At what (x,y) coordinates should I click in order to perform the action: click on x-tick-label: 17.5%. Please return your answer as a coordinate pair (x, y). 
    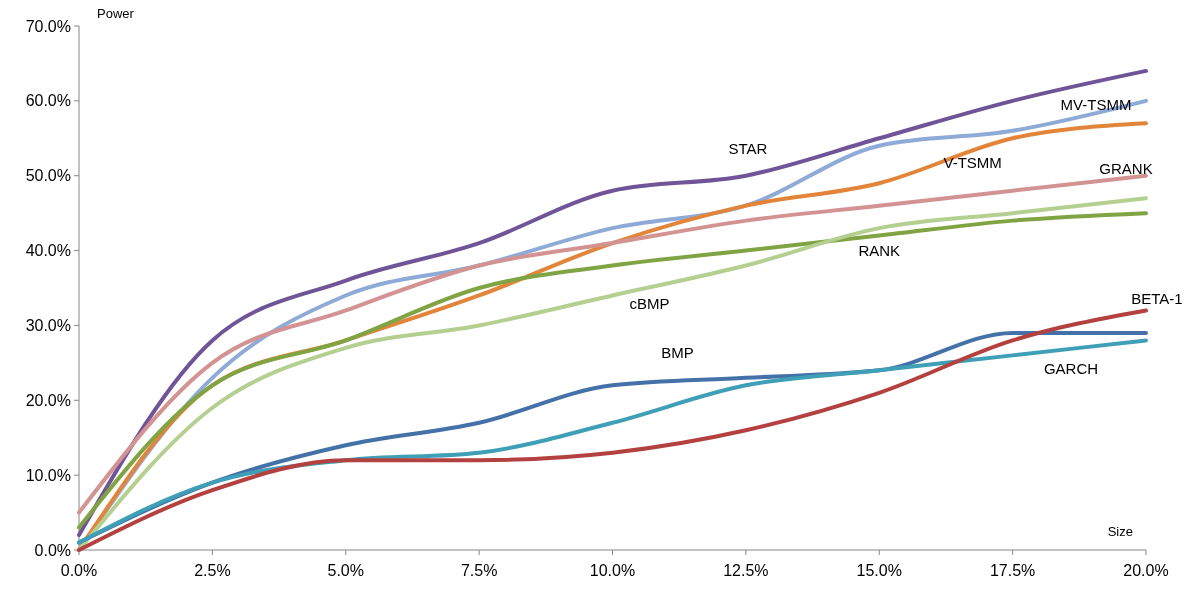
    Looking at the image, I should click on (1012, 570).